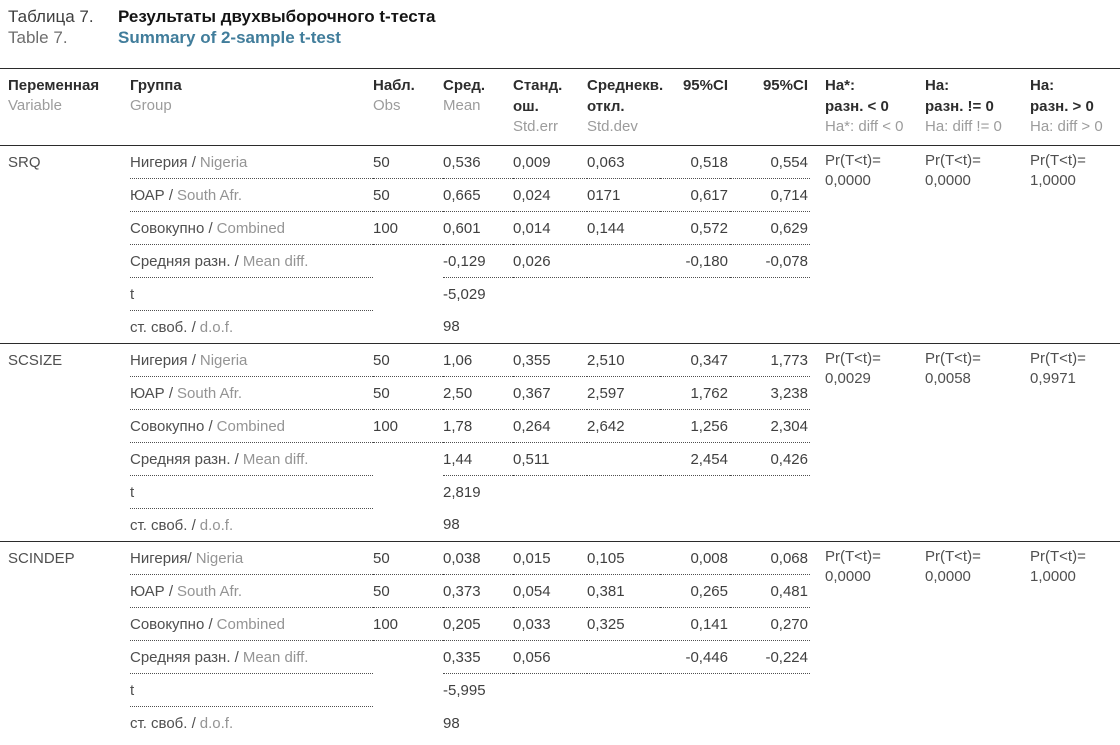  What do you see at coordinates (560, 492) in the screenshot?
I see `table-row: t 2,819` at bounding box center [560, 492].